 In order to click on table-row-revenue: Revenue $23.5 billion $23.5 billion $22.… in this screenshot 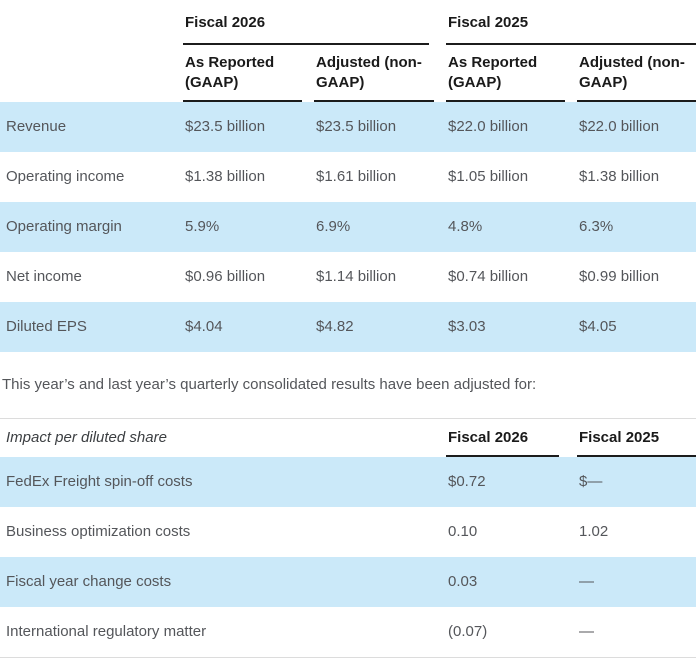, I will do `click(348, 127)`.